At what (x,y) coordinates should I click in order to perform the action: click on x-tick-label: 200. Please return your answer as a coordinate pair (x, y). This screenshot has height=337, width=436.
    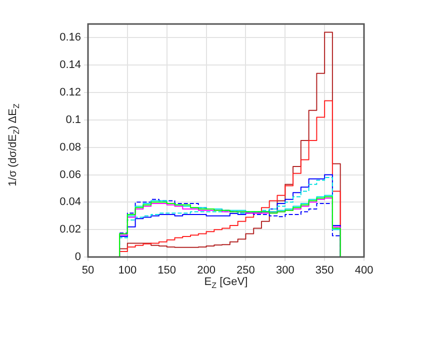
    Looking at the image, I should click on (206, 270).